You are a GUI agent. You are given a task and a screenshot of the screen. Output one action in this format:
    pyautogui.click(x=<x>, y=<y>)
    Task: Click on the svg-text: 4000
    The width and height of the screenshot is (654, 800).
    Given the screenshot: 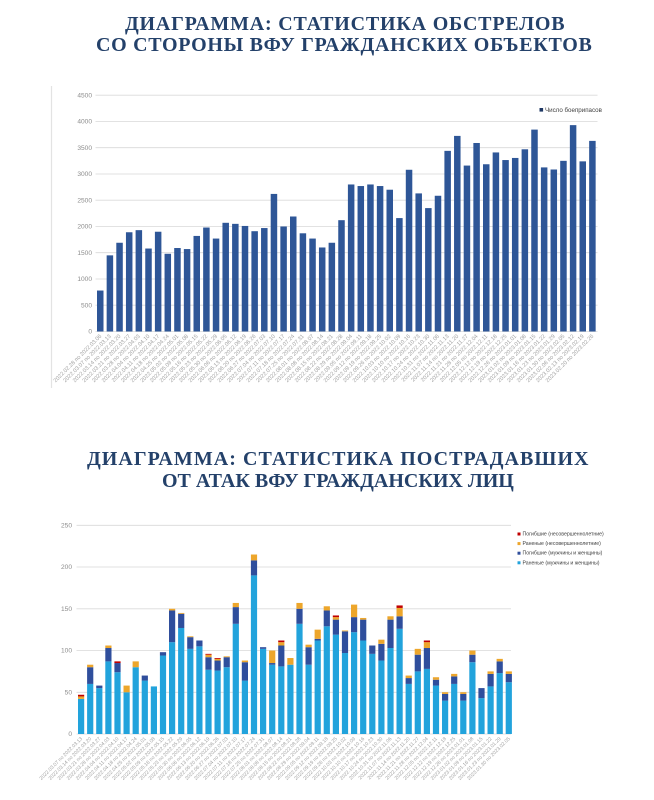 What is the action you would take?
    pyautogui.click(x=84, y=122)
    